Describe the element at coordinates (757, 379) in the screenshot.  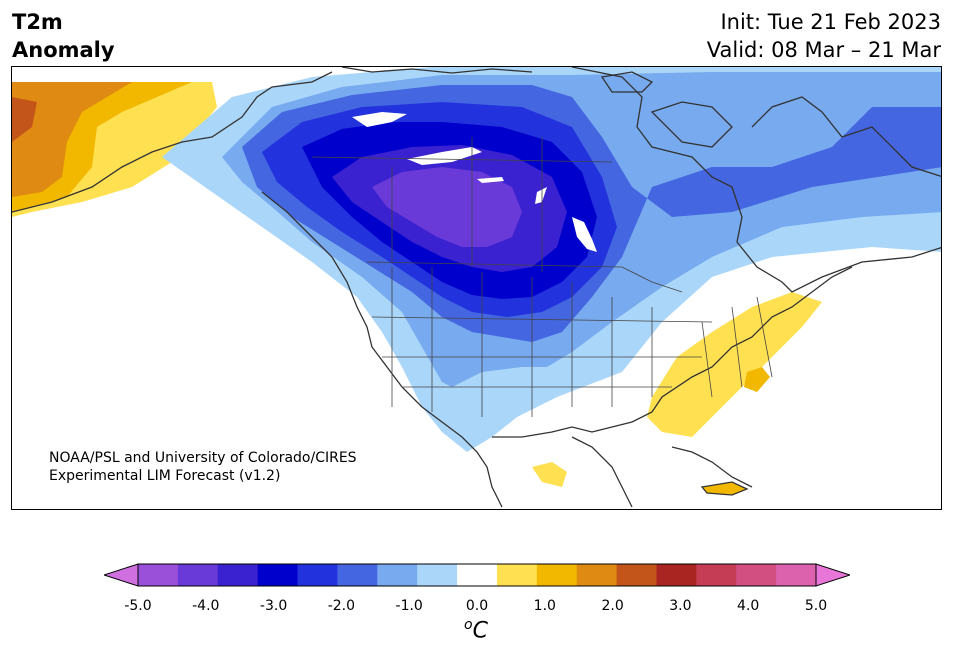
I see `east-warm-mid` at that location.